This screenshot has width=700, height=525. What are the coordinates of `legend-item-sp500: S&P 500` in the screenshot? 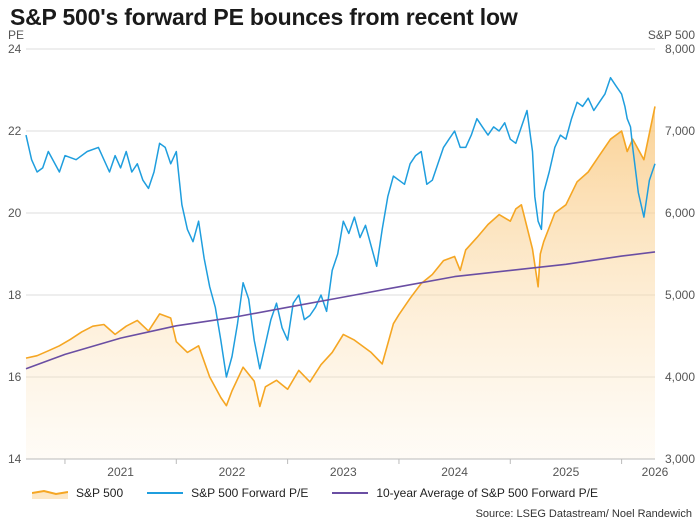 It's located at (77, 493).